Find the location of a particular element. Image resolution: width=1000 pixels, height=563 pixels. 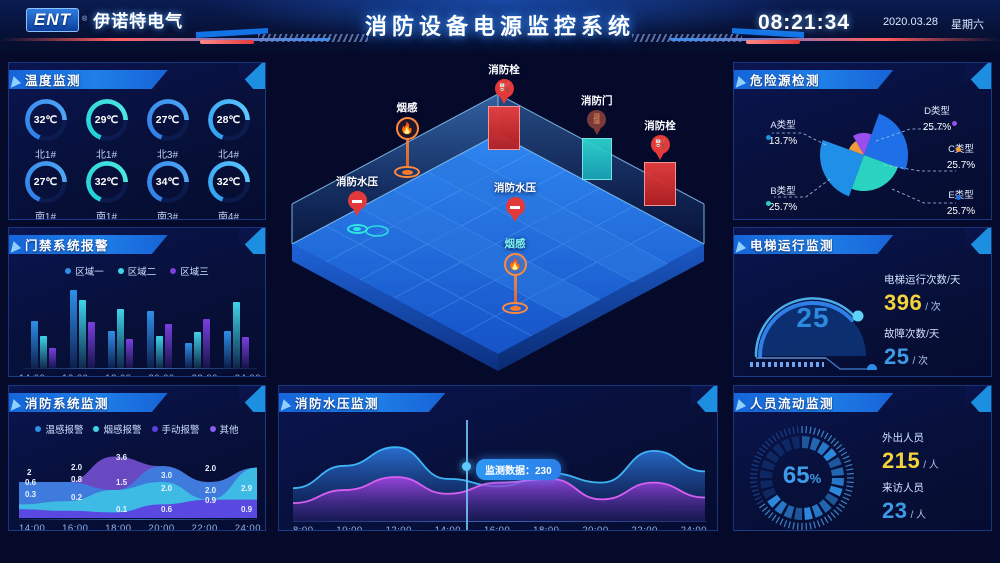

brand-logo: ENT ® 伊诺特电气 is located at coordinates (104, 19).